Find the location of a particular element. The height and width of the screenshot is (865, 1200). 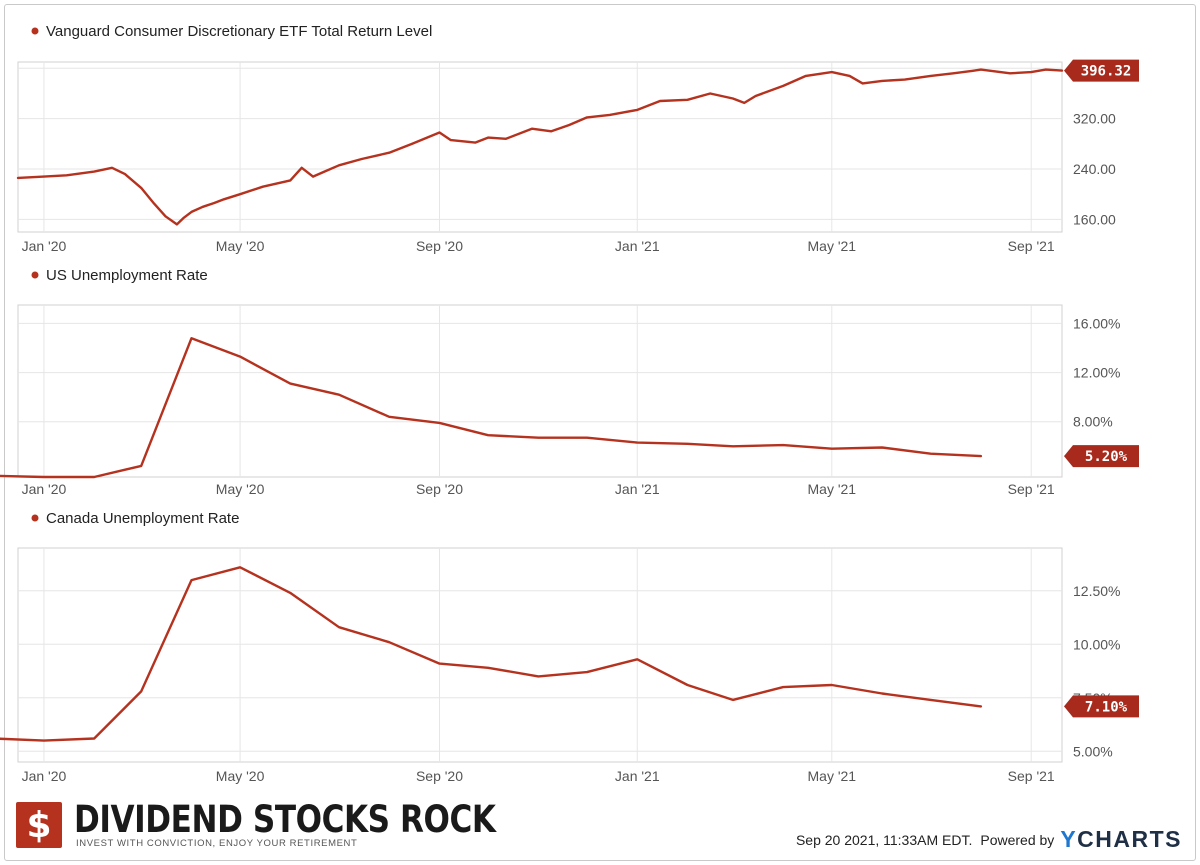

y-tick-label: 160.00 is located at coordinates (1094, 219).